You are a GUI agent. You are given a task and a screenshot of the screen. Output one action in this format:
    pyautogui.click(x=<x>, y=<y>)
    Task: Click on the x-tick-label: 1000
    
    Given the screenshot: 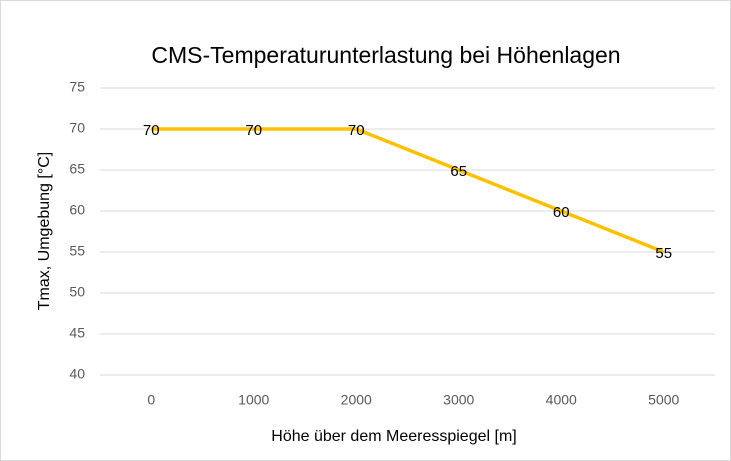 What is the action you would take?
    pyautogui.click(x=253, y=400)
    